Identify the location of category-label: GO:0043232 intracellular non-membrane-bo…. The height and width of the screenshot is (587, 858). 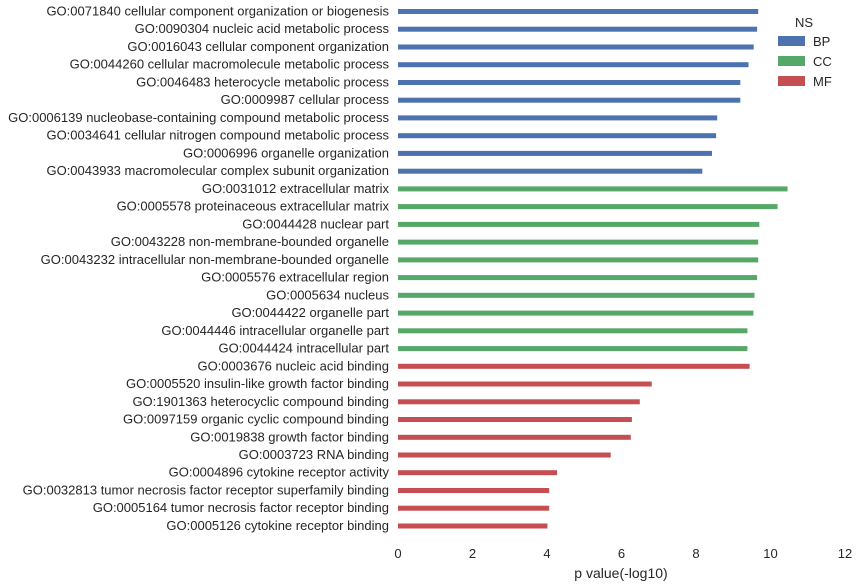
(215, 259).